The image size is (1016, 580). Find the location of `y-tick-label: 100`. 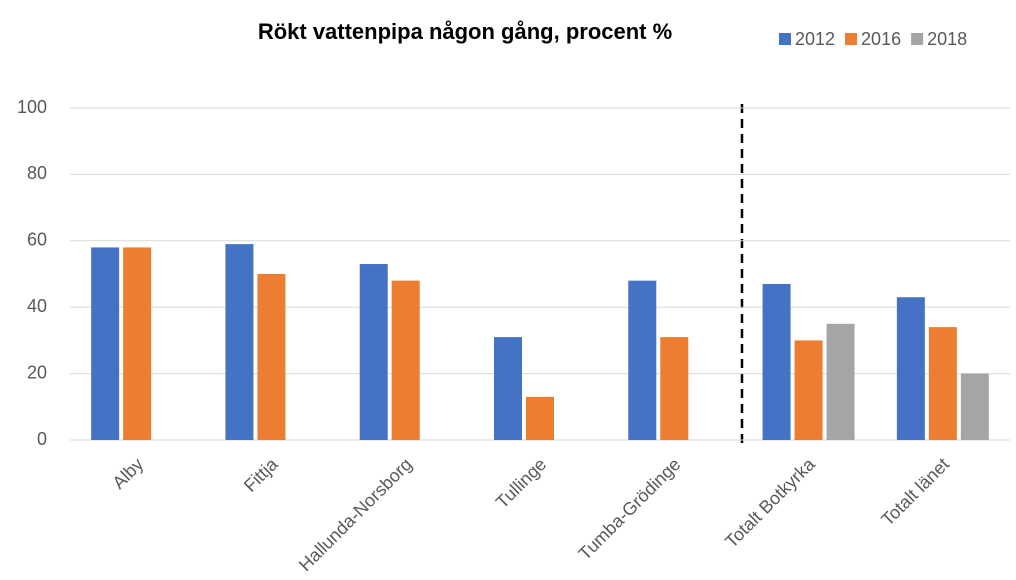

y-tick-label: 100 is located at coordinates (32, 107).